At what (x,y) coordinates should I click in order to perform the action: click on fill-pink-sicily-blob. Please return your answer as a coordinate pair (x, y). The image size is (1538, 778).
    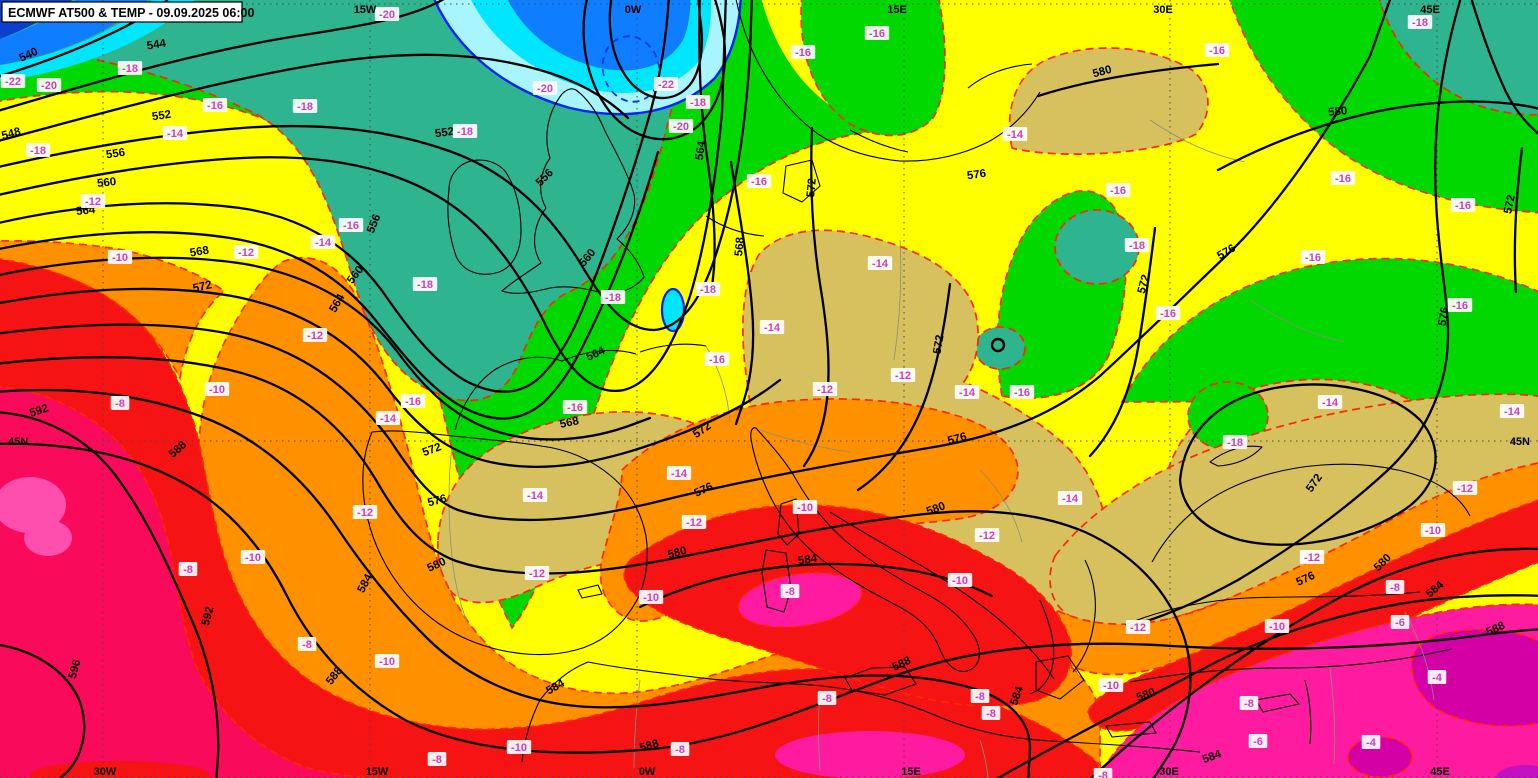
    Looking at the image, I should click on (800, 600).